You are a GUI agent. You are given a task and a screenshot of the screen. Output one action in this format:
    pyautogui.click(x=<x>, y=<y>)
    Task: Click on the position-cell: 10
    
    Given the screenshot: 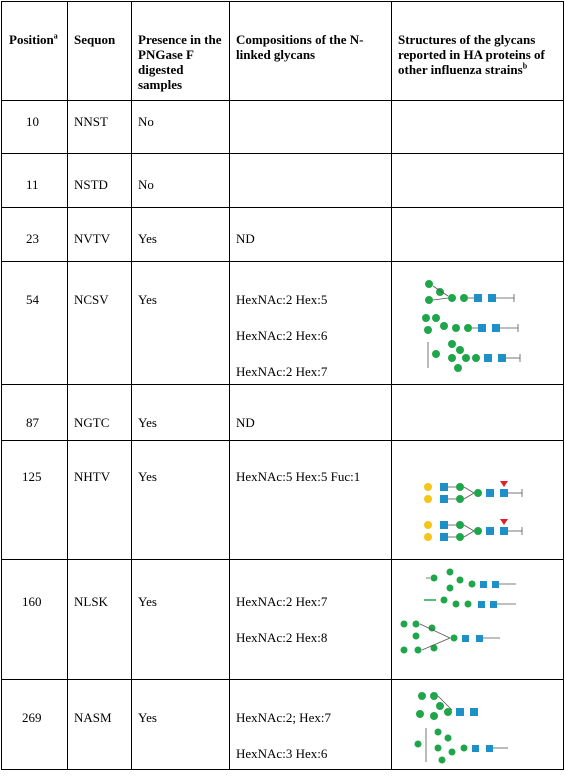 What is the action you would take?
    pyautogui.click(x=34, y=127)
    